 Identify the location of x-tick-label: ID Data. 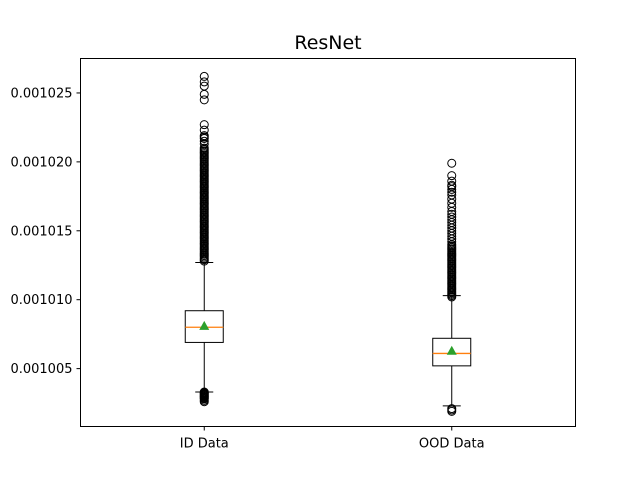
(204, 444).